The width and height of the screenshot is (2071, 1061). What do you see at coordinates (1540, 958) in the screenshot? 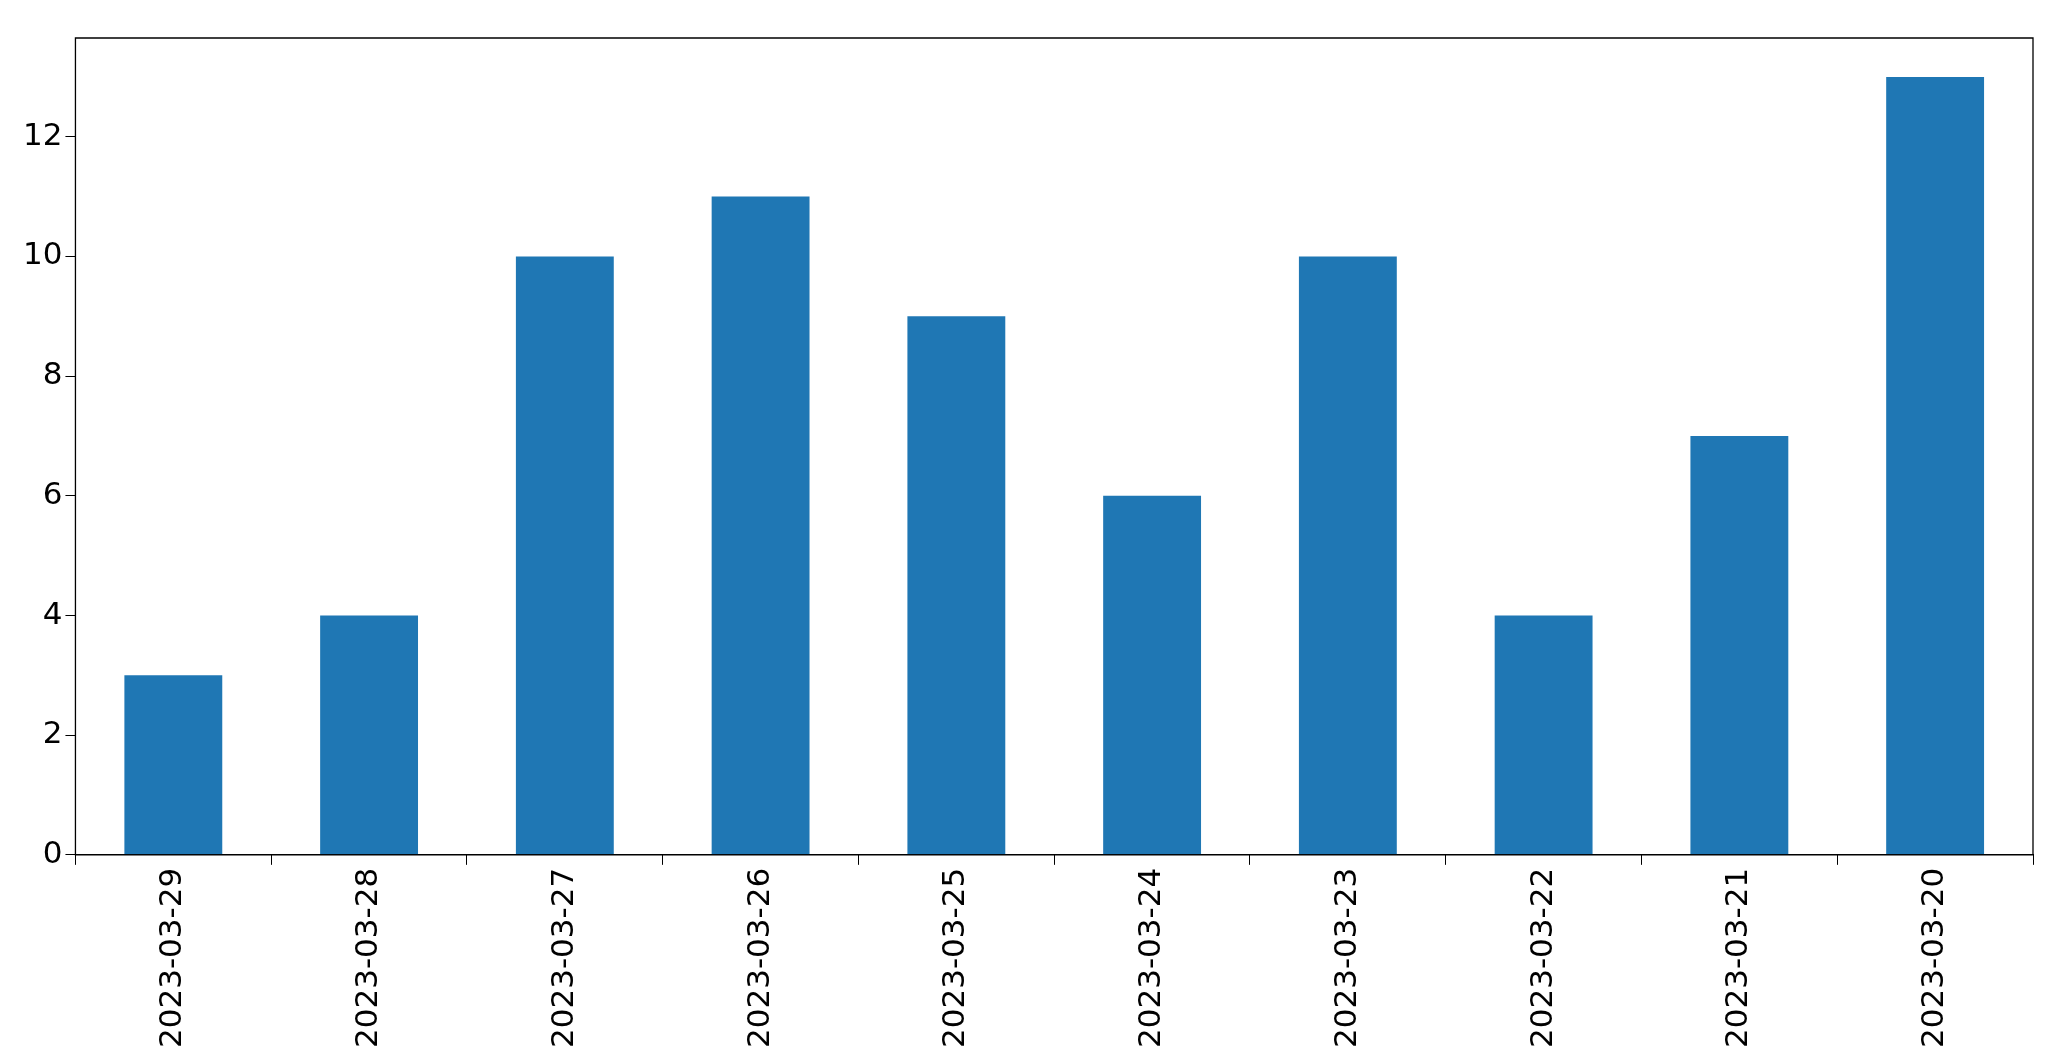
I see `x-tick-label: 2023-03-22` at bounding box center [1540, 958].